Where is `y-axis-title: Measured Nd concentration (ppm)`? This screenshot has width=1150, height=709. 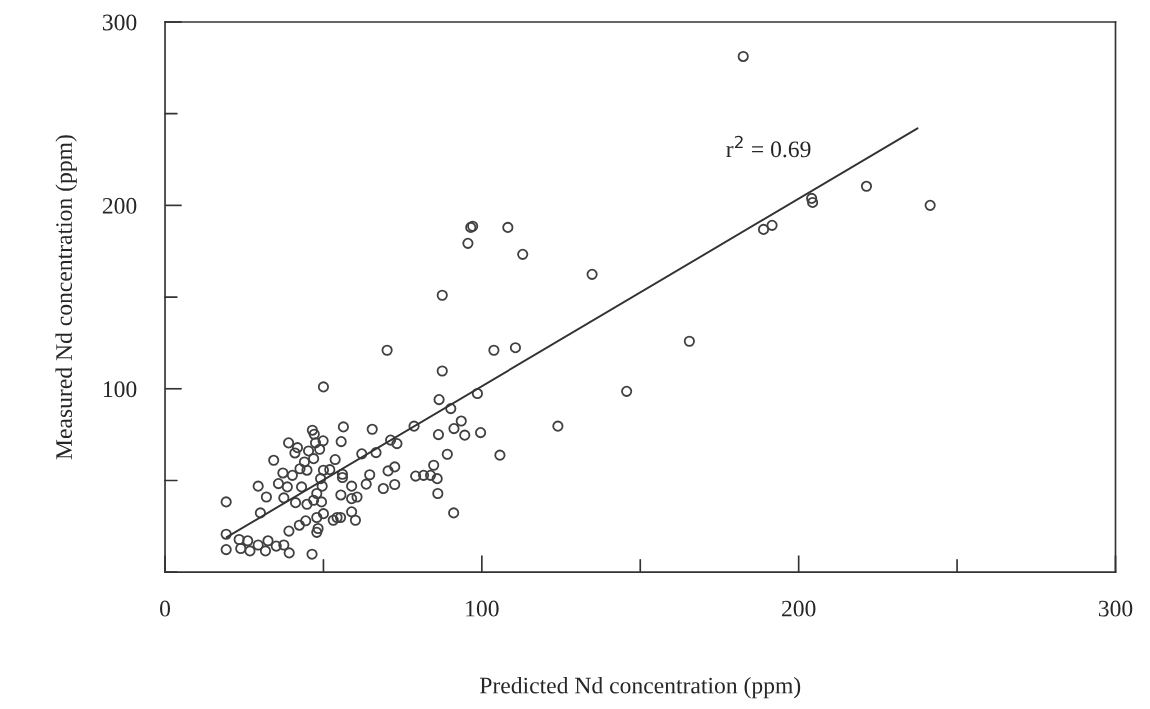
y-axis-title: Measured Nd concentration (ppm) is located at coordinates (66, 297).